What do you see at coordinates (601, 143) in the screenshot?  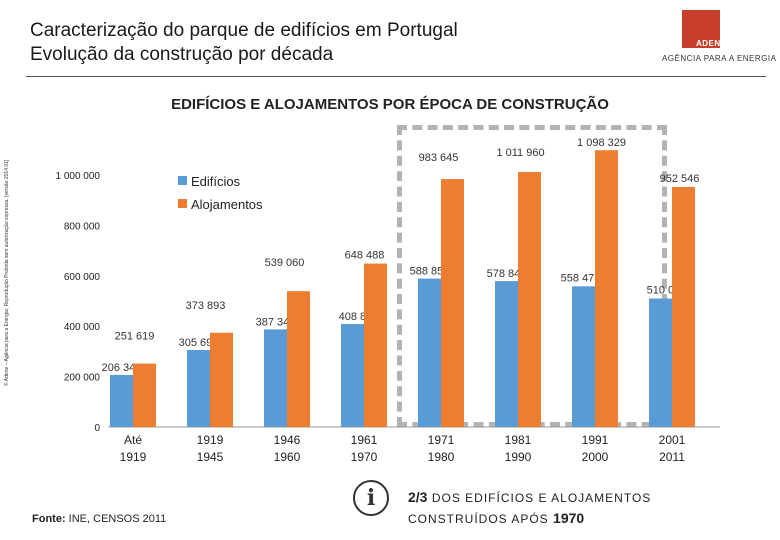 I see `data-label: 1 098 329` at bounding box center [601, 143].